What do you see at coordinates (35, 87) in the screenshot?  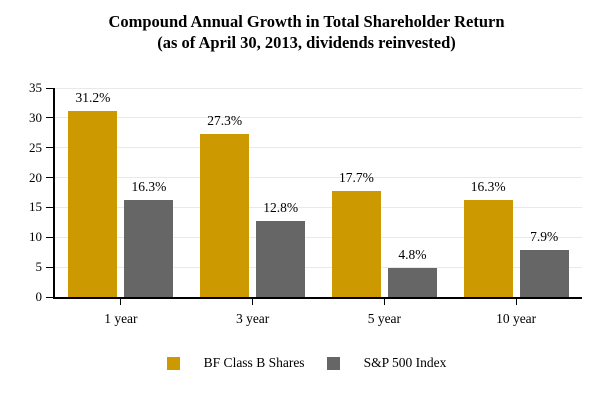 I see `y-axis-tick-label: 35` at bounding box center [35, 87].